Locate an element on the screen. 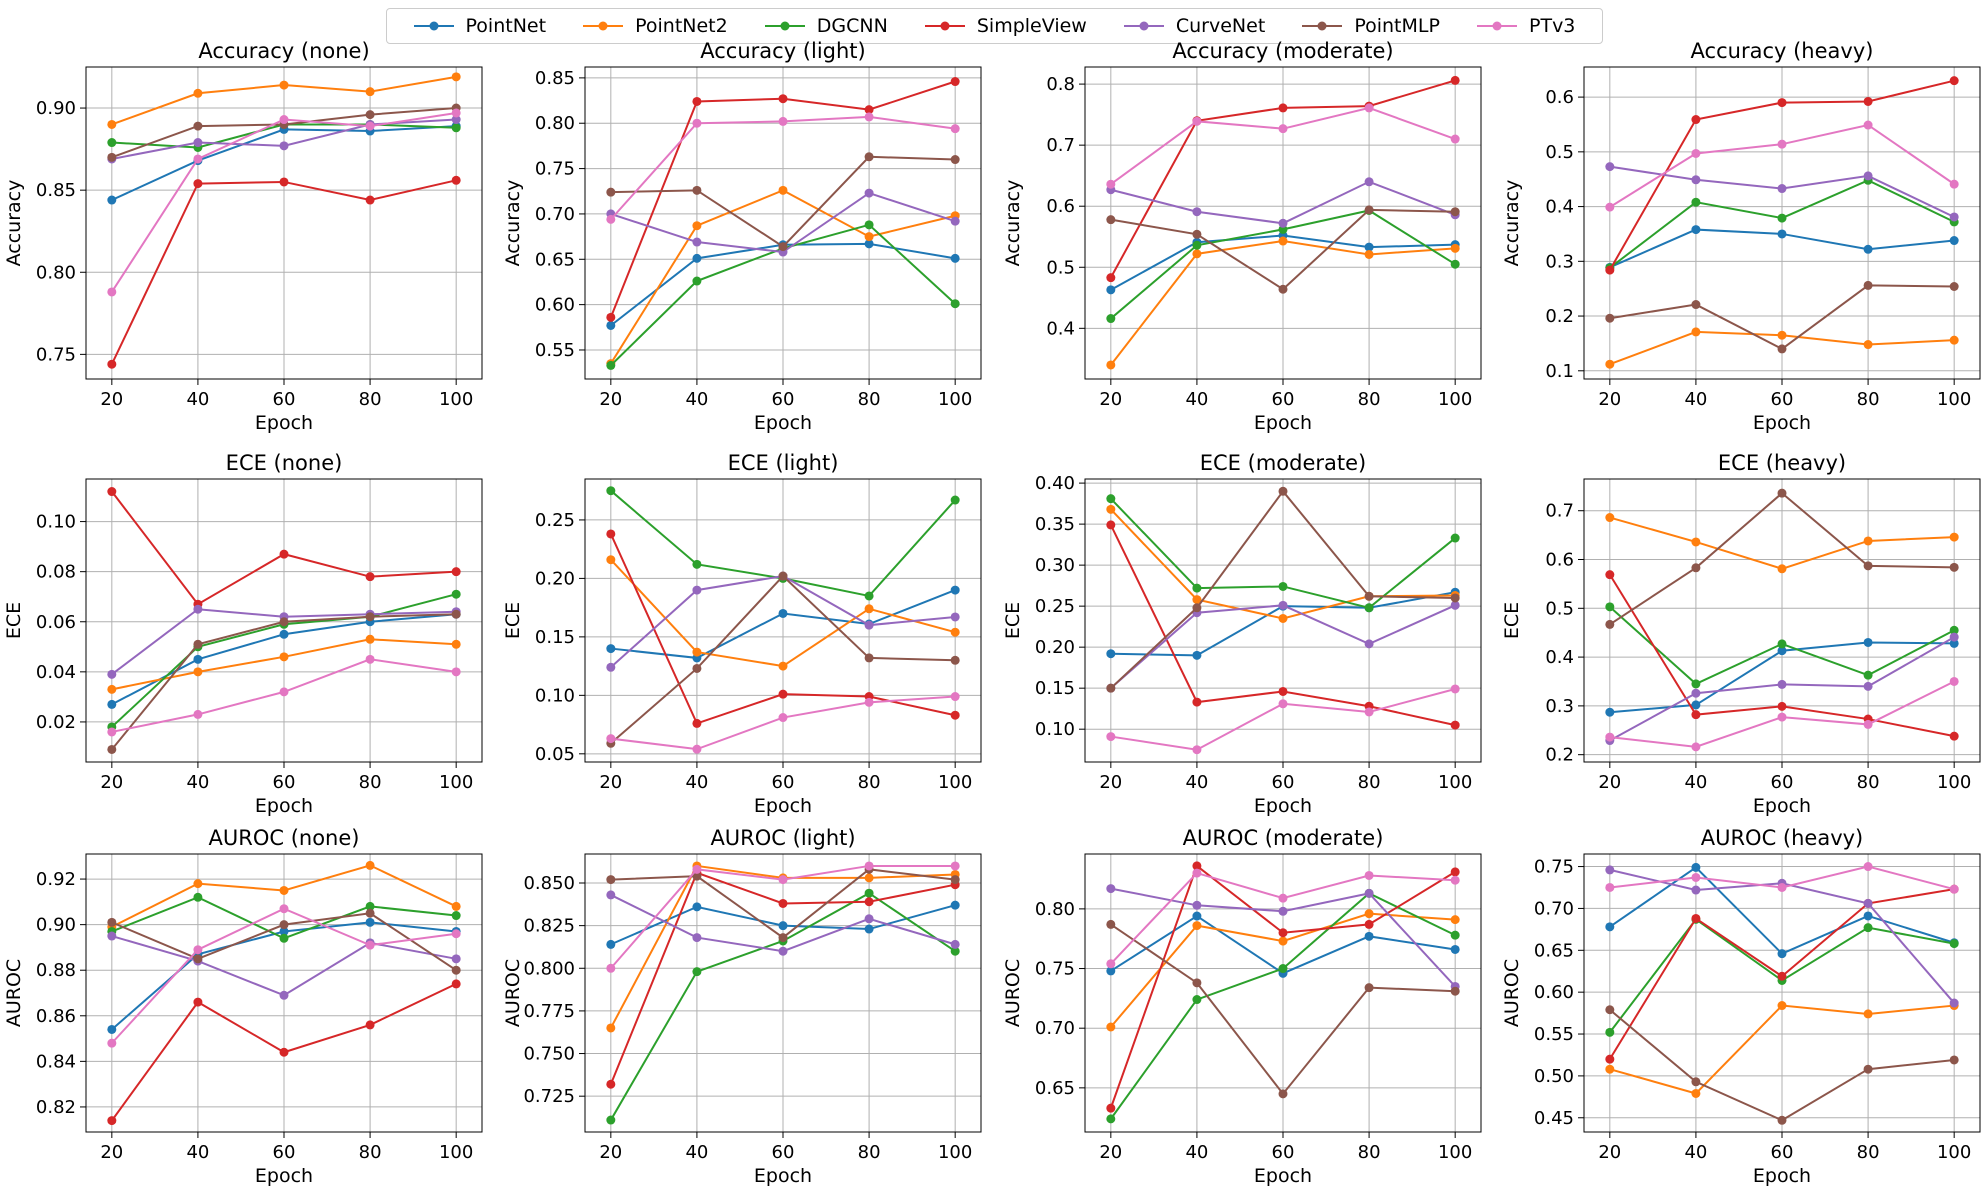 This screenshot has width=1988, height=1195. series-pointmlp is located at coordinates (1283, 1009).